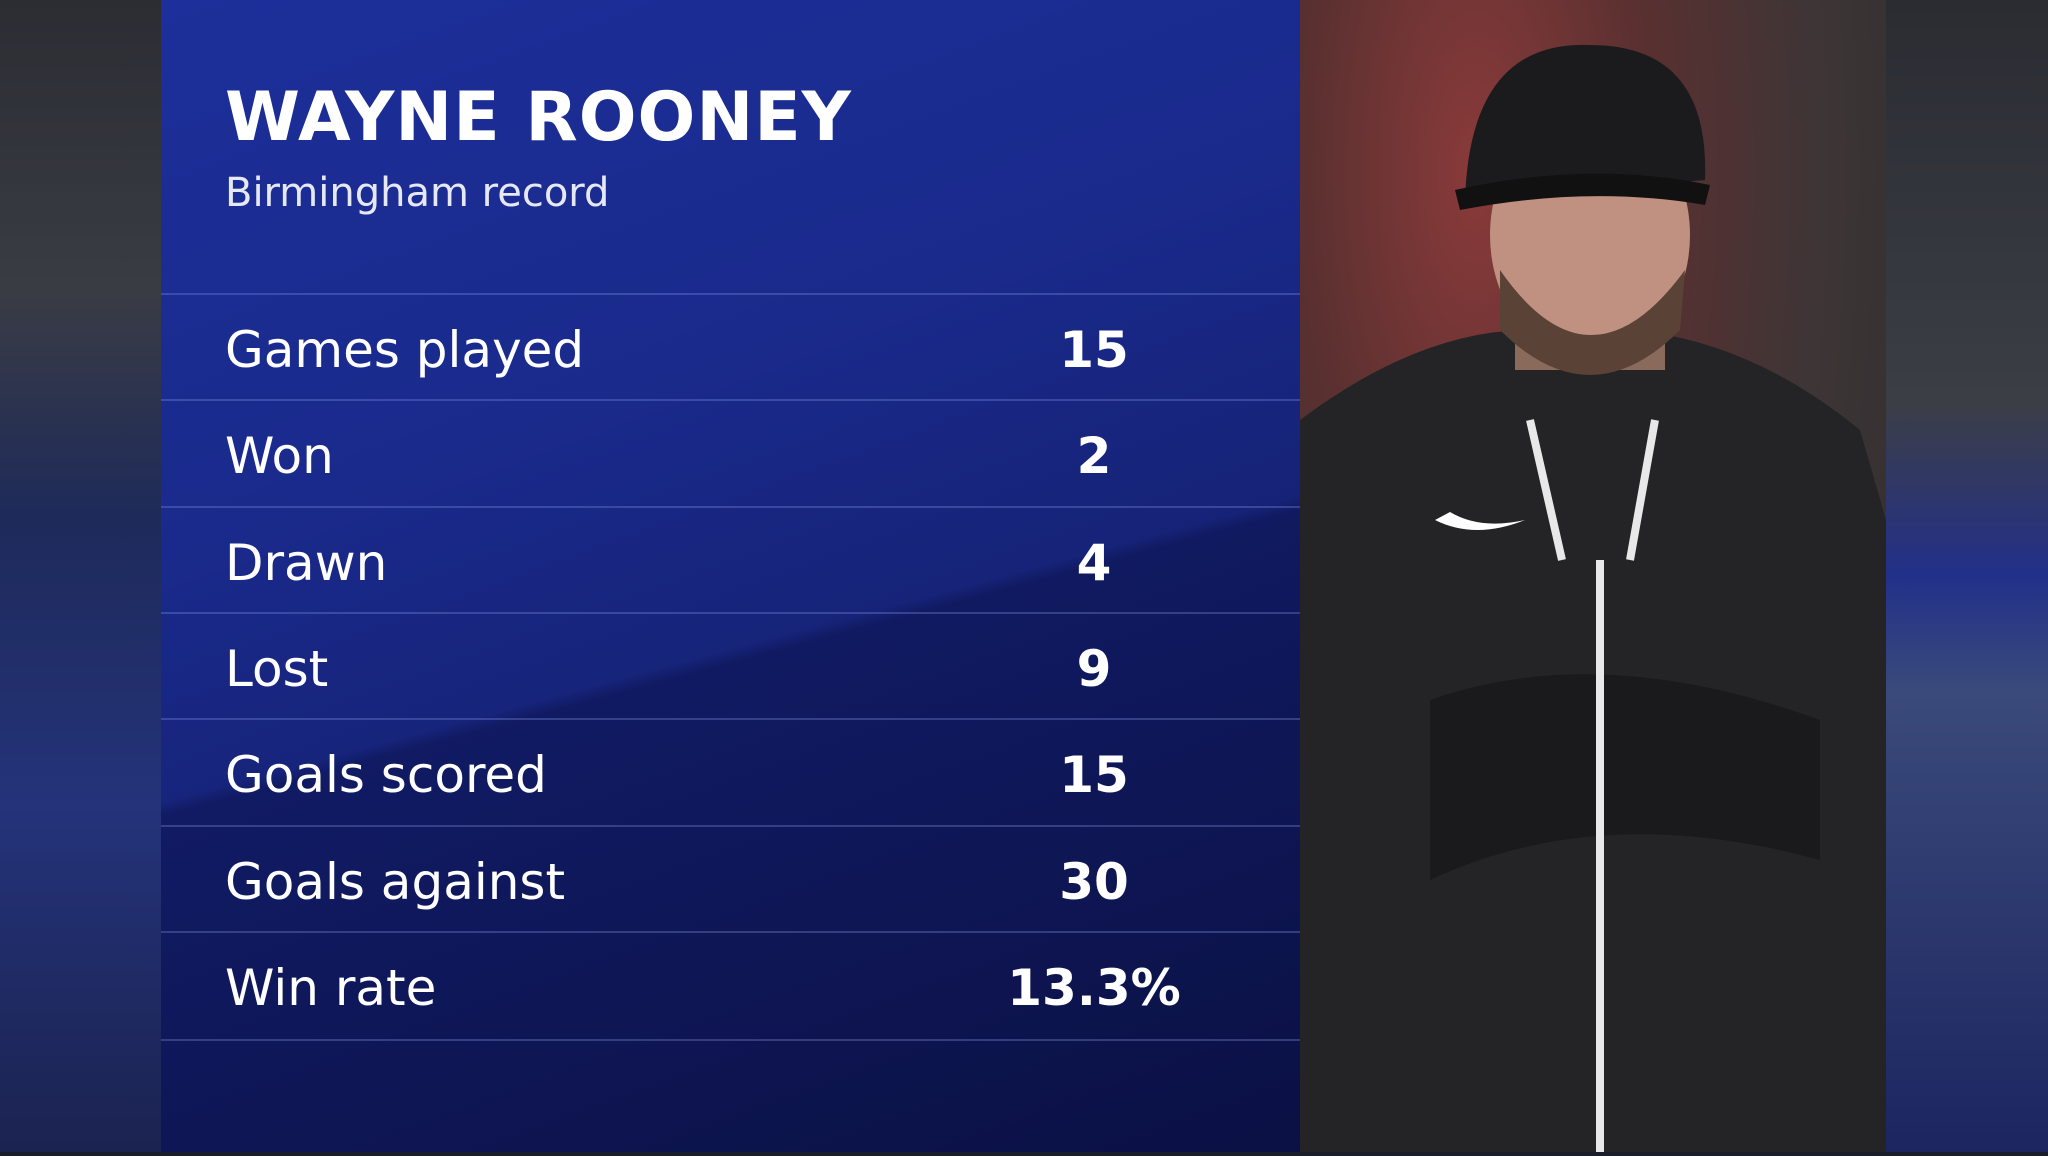 This screenshot has width=2048, height=1156. Describe the element at coordinates (1094, 668) in the screenshot. I see `stat-value: 9` at that location.